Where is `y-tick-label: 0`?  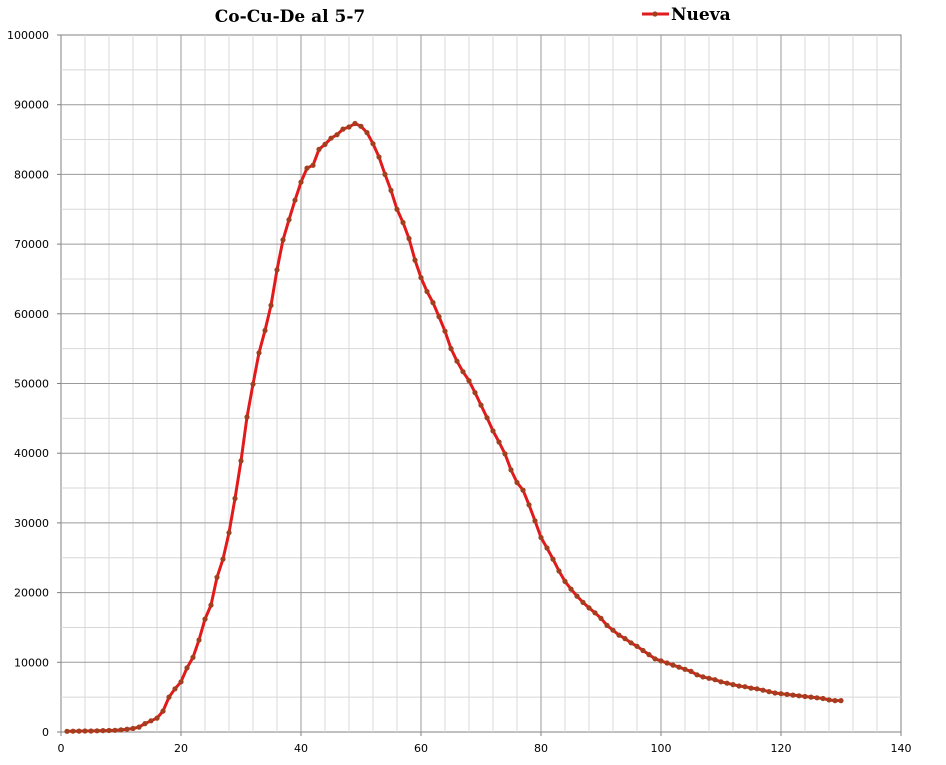 y-tick-label: 0 is located at coordinates (45, 732).